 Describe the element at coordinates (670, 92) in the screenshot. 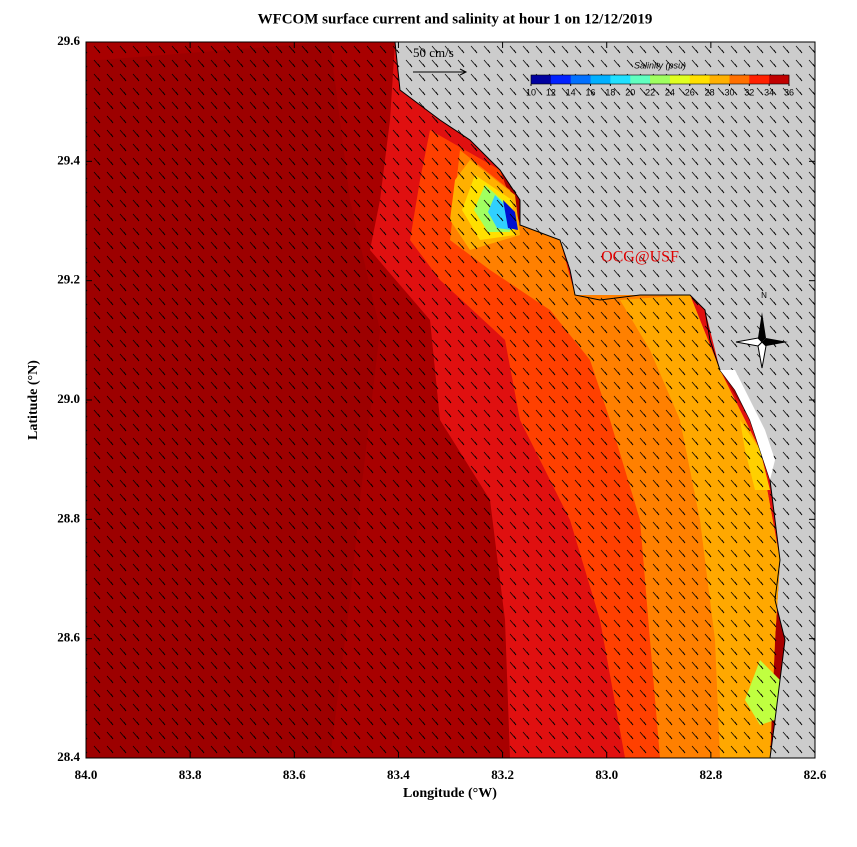

I see `colorbar-tick-label: 24` at that location.